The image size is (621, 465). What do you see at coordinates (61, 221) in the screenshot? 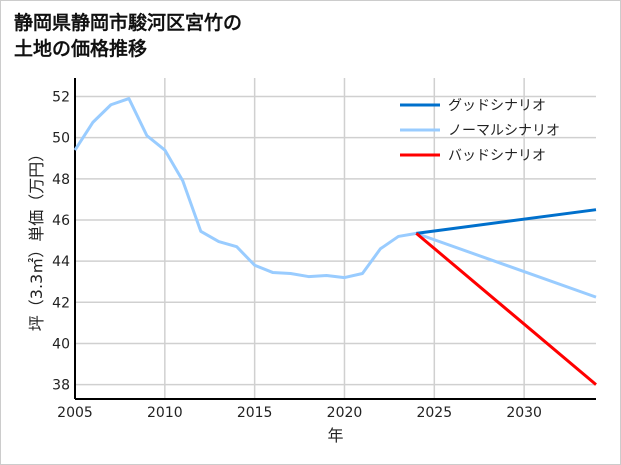
I see `y-tick-label: 46` at bounding box center [61, 221].